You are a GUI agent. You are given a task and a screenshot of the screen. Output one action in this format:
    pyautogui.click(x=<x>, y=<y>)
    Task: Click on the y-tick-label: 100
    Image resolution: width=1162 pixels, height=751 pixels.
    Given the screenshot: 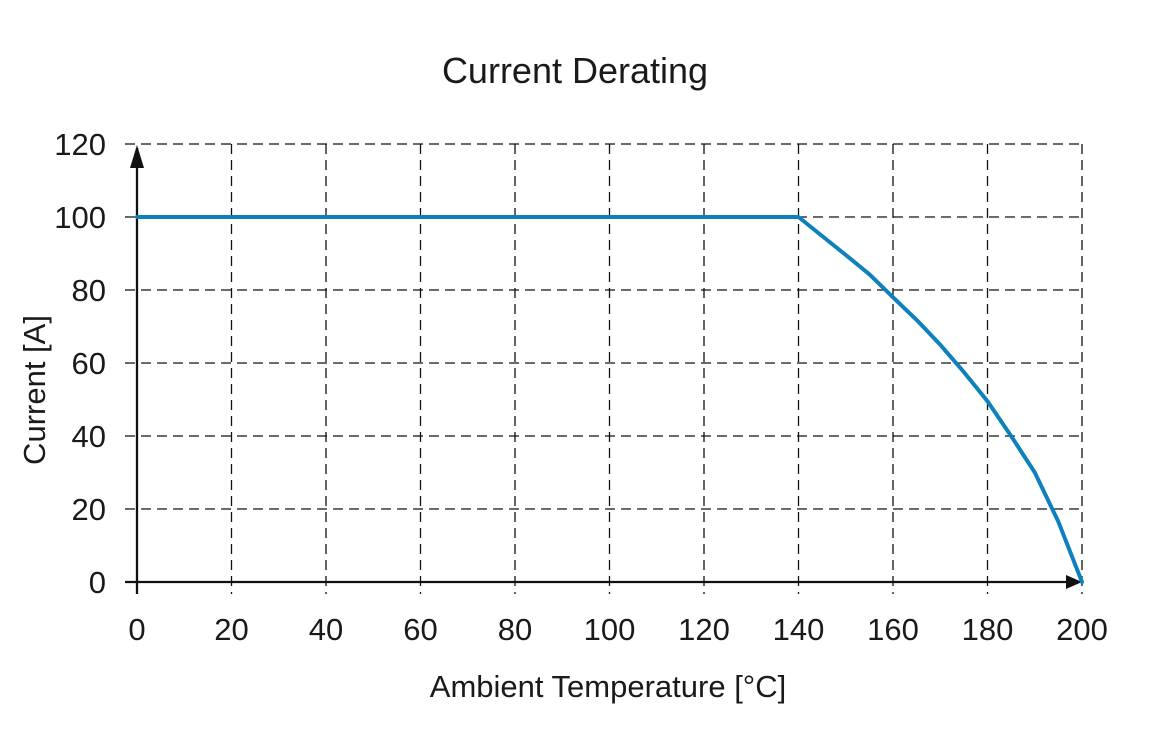 What is the action you would take?
    pyautogui.click(x=80, y=217)
    